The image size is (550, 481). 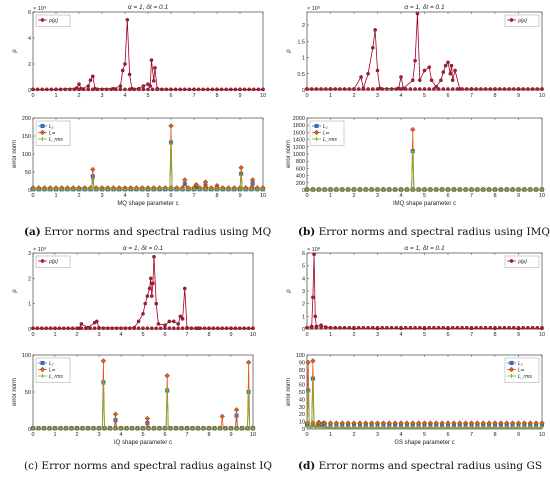 I want to click on x-axis-label: IQ shape parameter c, so click(x=143, y=443).